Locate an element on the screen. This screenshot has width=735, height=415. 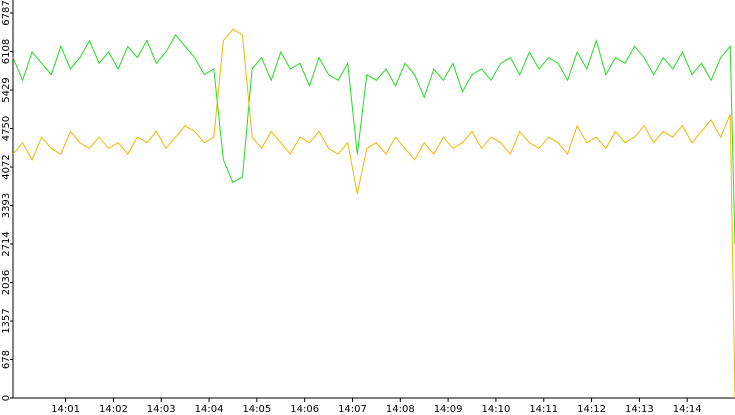
y-tick-label: 5429 is located at coordinates (6, 89).